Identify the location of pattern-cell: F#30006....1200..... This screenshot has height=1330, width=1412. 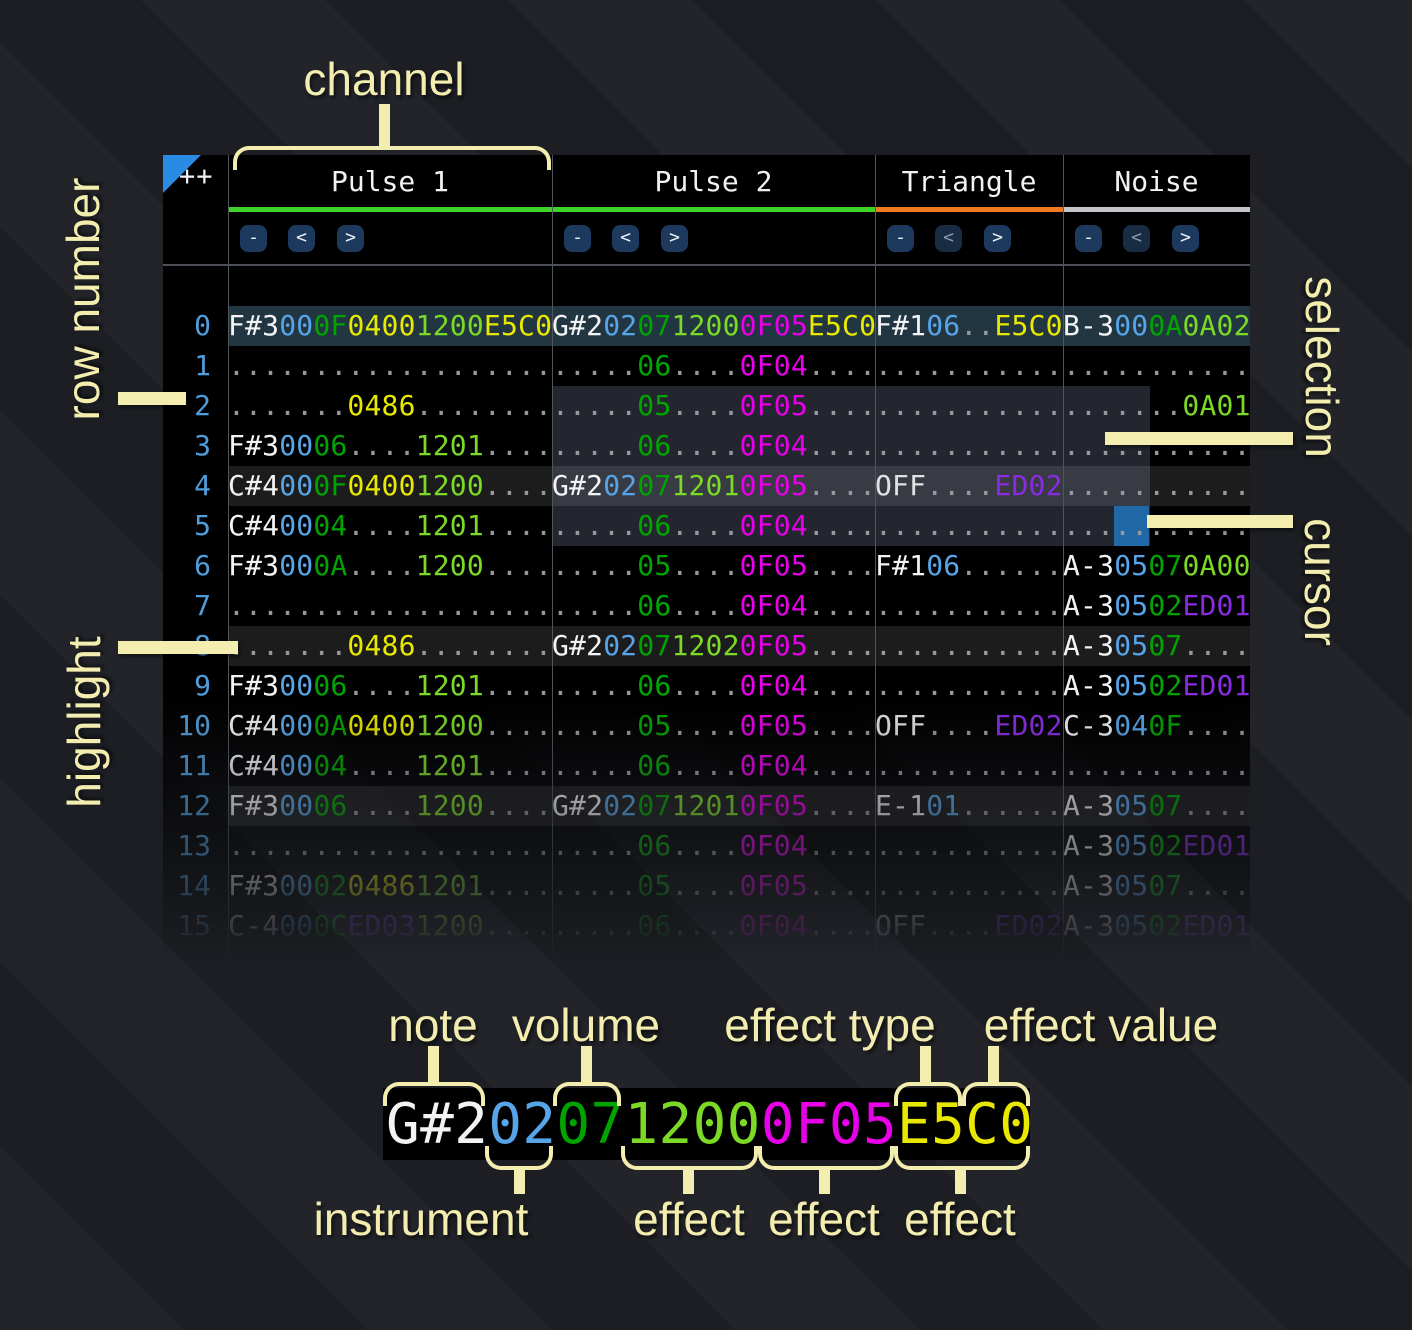
(390, 806).